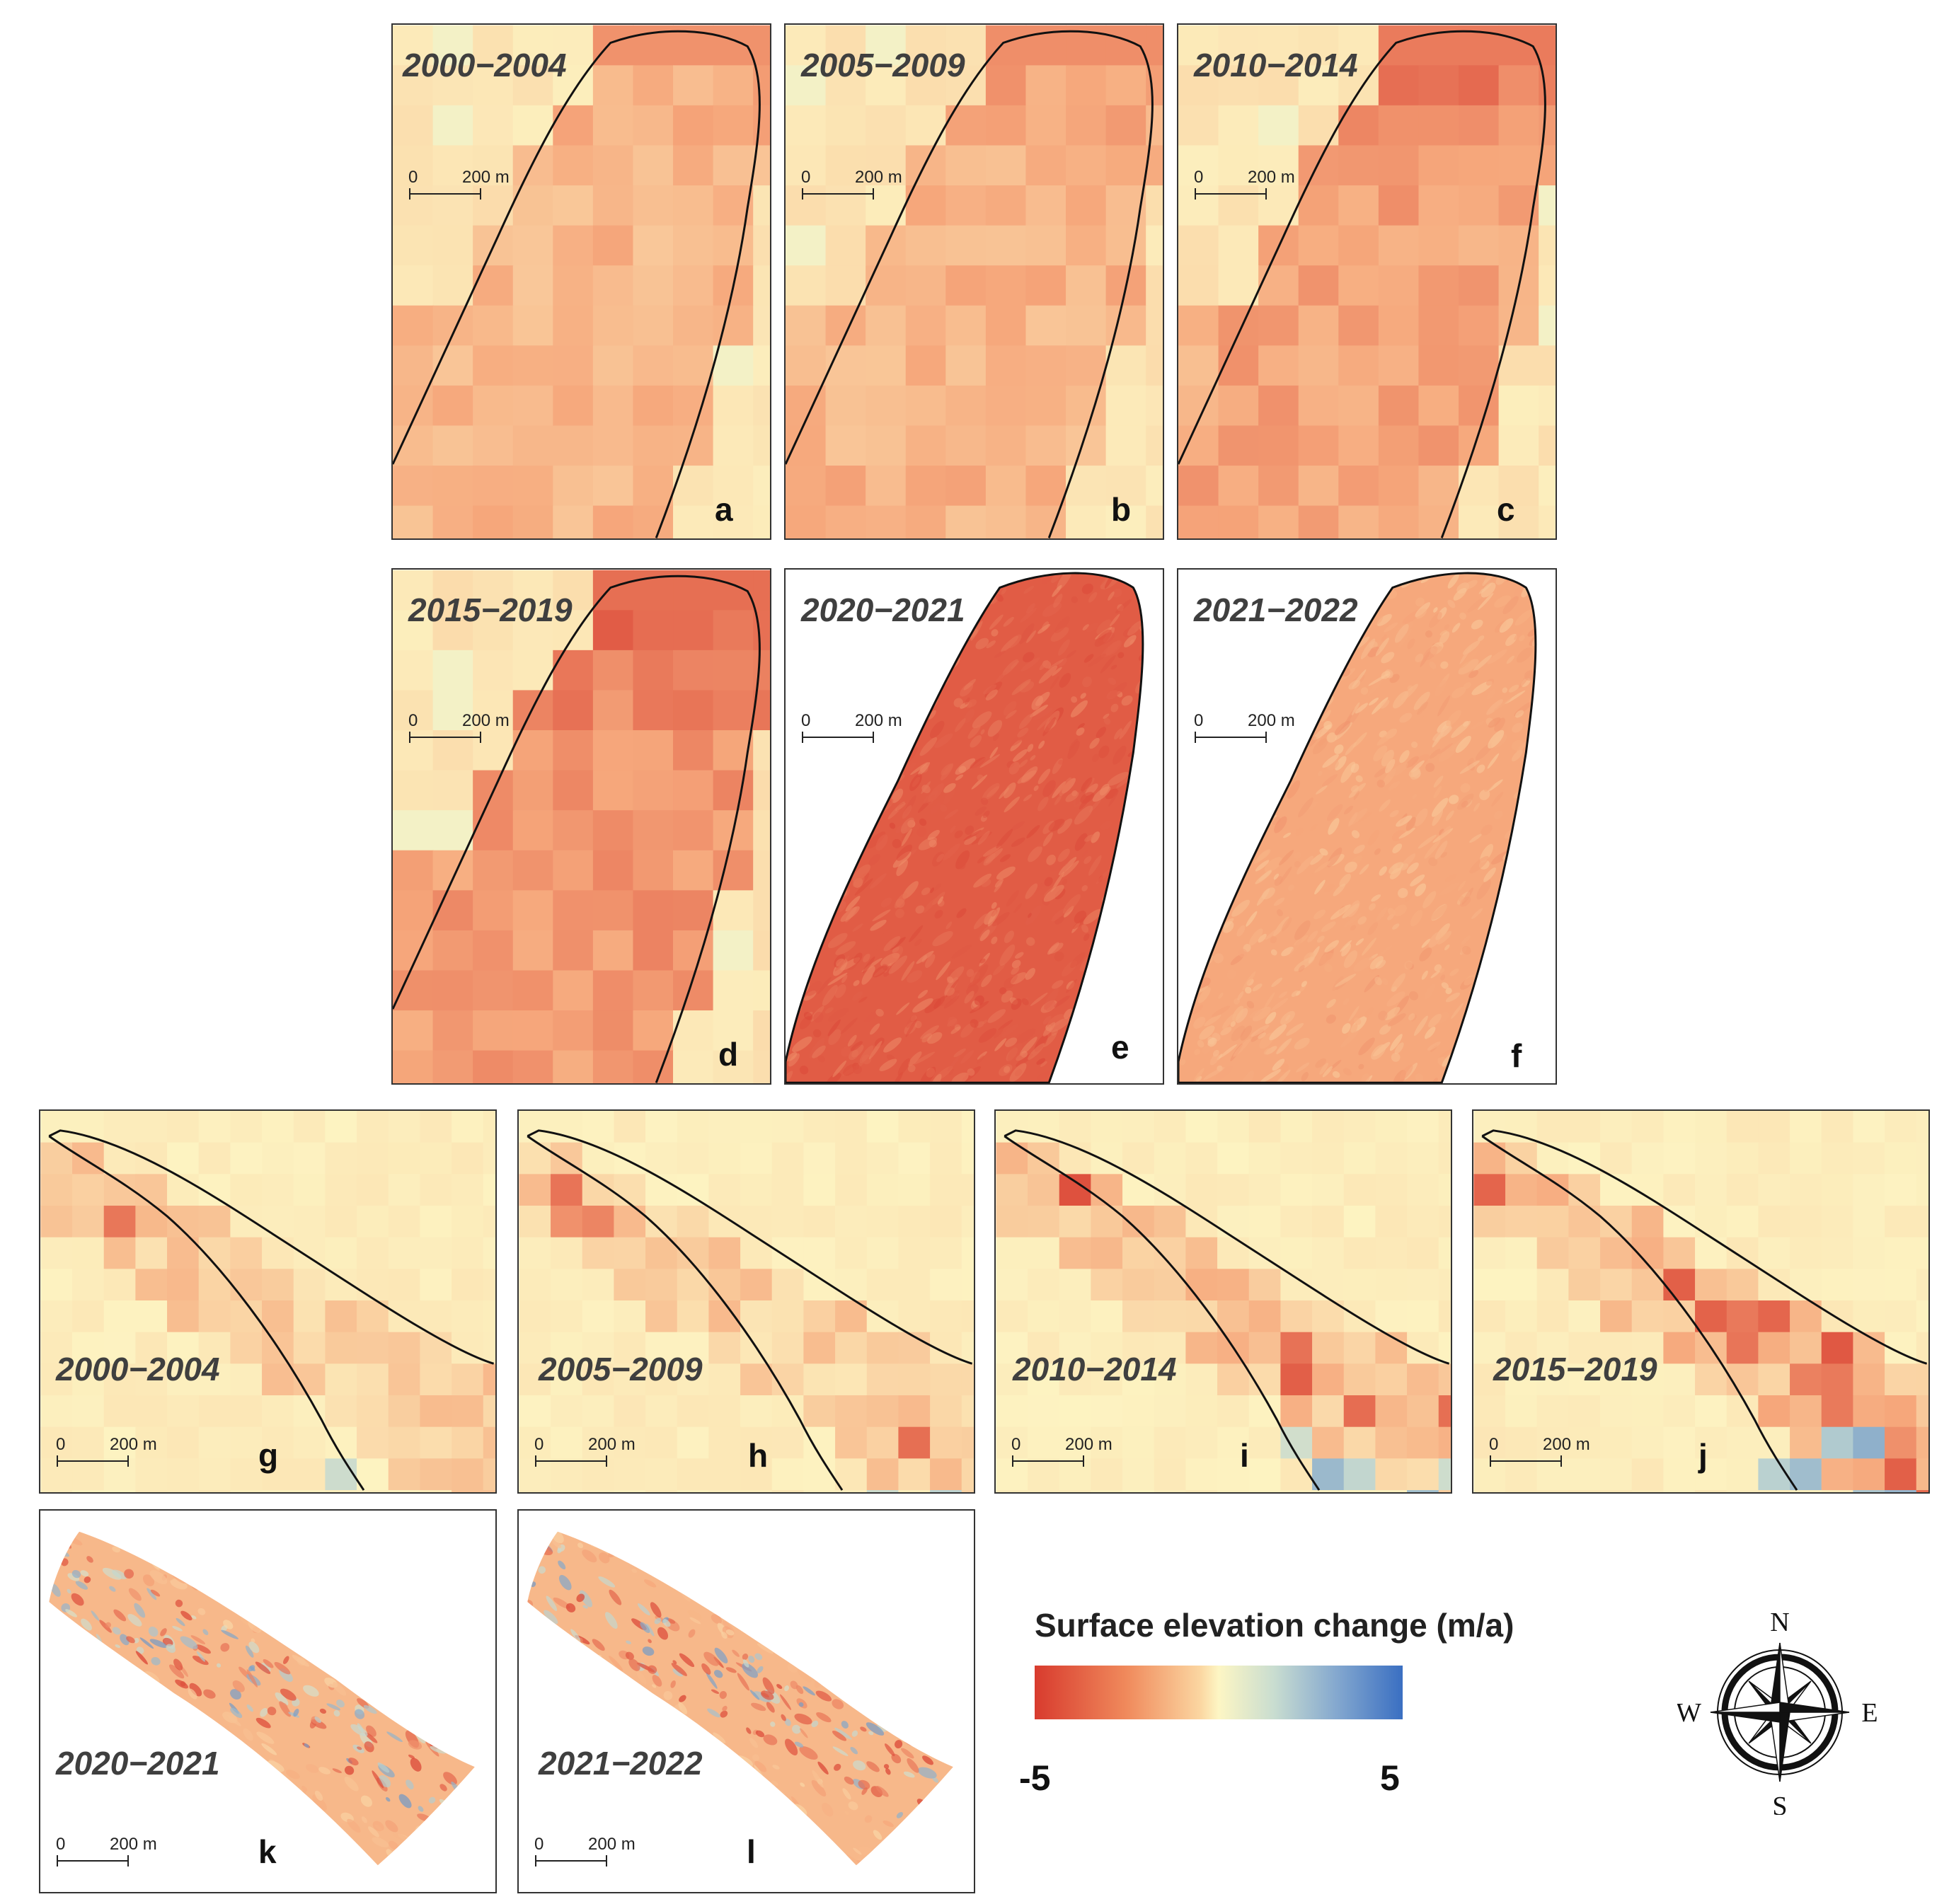 The width and height of the screenshot is (1949, 1904). Describe the element at coordinates (728, 1054) in the screenshot. I see `panel-letter: d` at that location.